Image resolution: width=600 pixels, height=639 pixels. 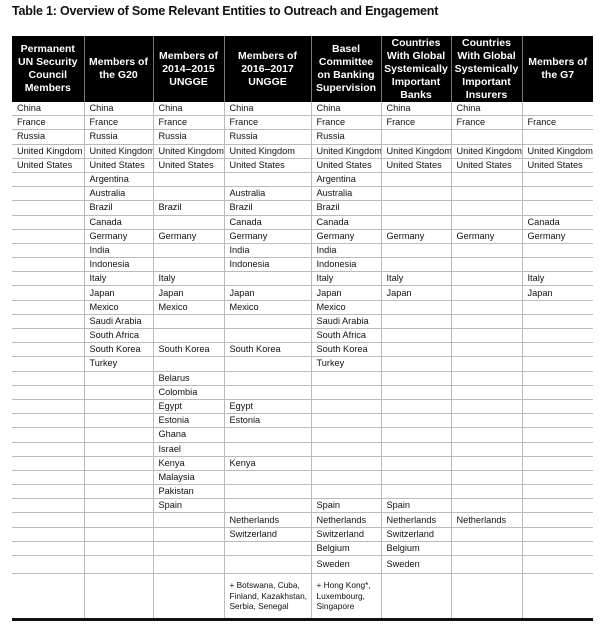 I want to click on table-row: Israel, so click(x=302, y=449).